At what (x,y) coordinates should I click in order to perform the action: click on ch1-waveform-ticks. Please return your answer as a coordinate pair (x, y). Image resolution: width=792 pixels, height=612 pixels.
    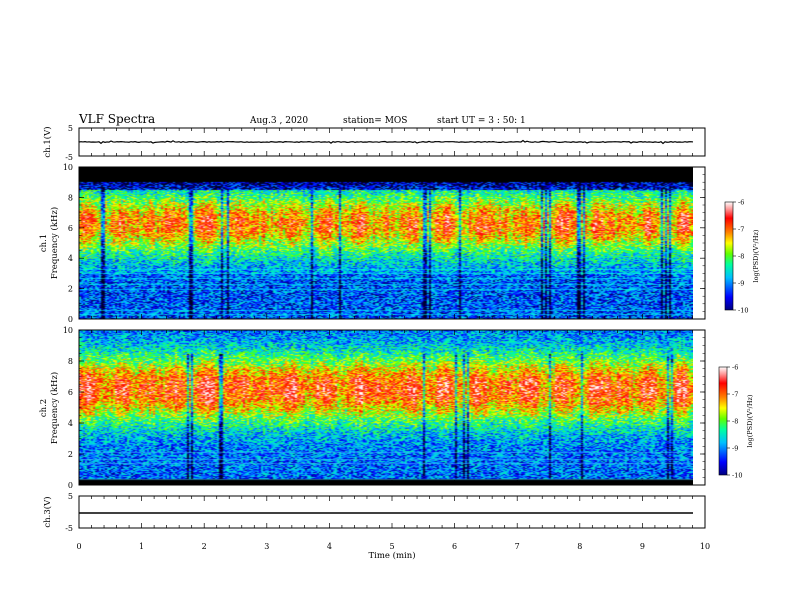
    Looking at the image, I should click on (392, 142).